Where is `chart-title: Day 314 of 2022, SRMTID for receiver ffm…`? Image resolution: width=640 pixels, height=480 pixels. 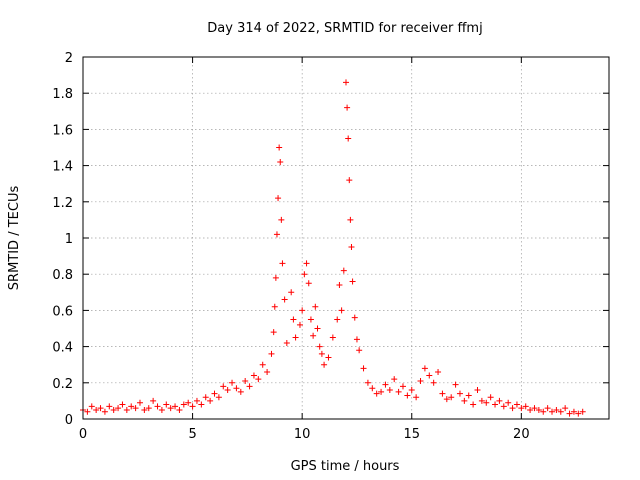 chart-title: Day 314 of 2022, SRMTID for receiver ffm… is located at coordinates (344, 28).